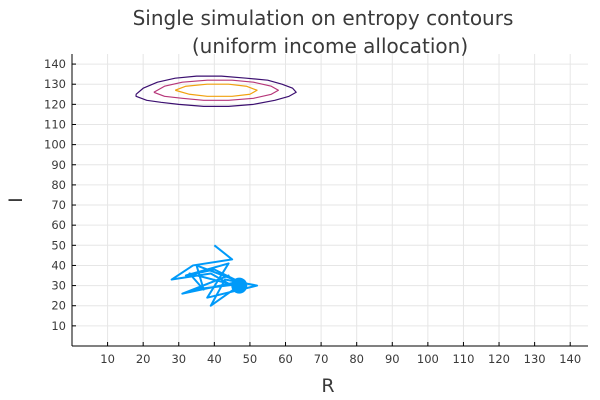  Describe the element at coordinates (321, 359) in the screenshot. I see `x-tick-label: 70` at that location.